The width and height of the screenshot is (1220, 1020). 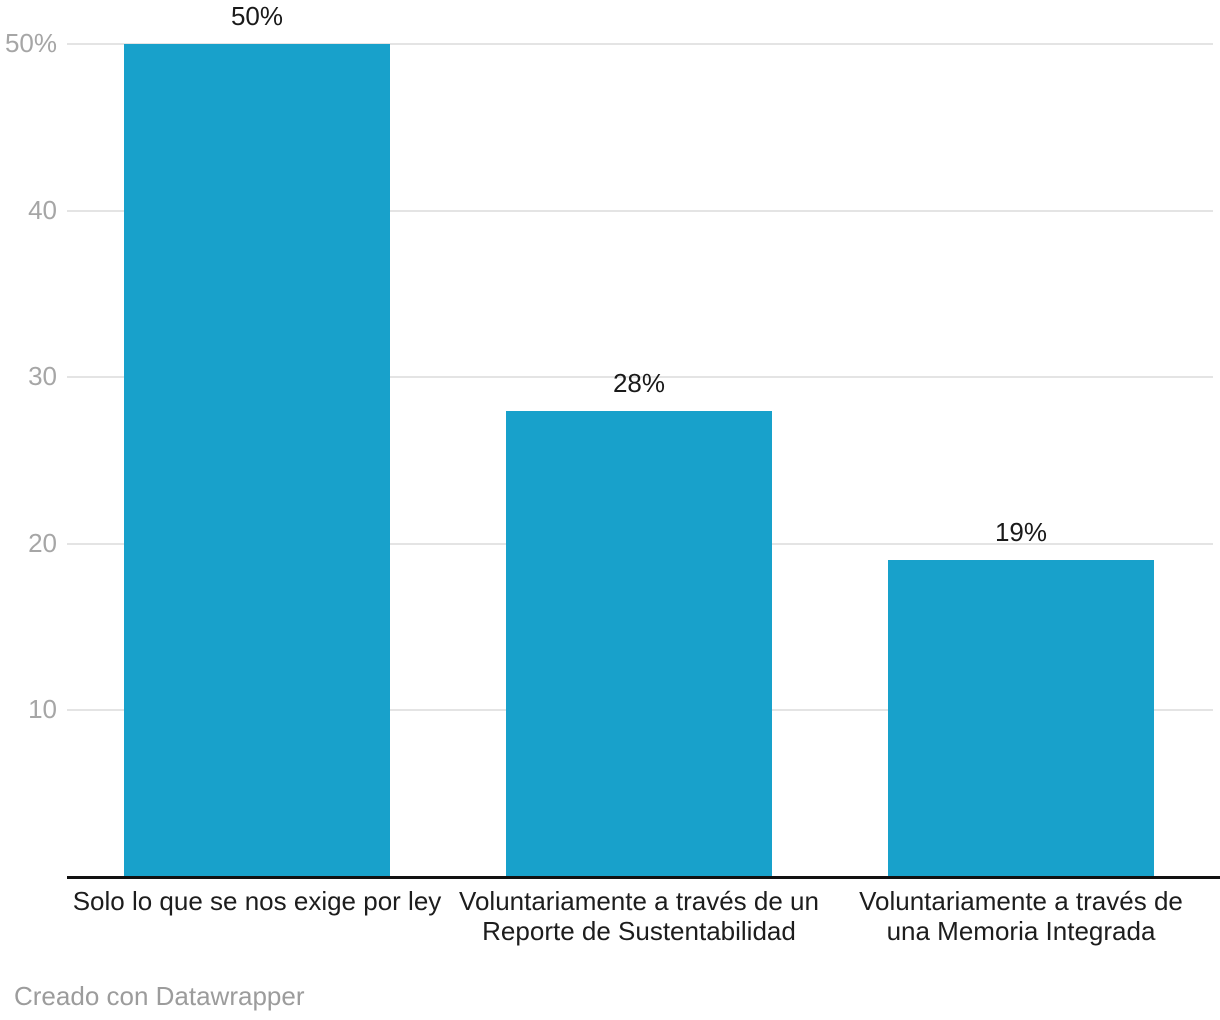 I want to click on bar-value-label: 28%, so click(x=639, y=383).